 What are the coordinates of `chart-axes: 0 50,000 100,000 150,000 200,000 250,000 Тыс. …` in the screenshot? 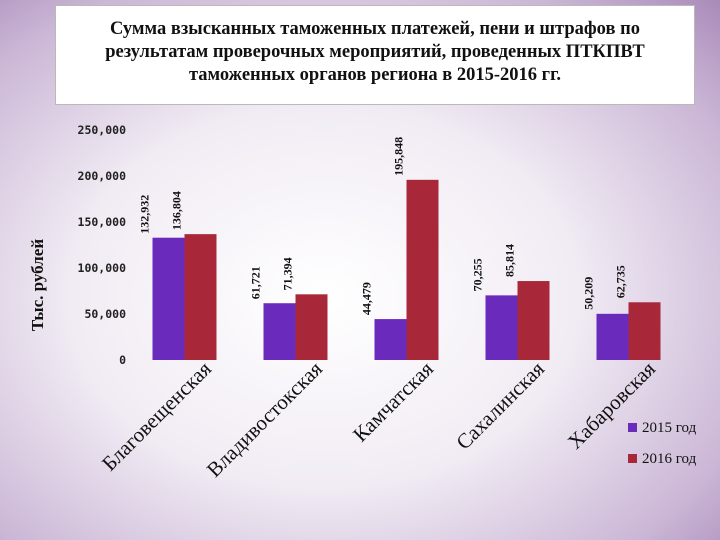 It's located at (77, 245).